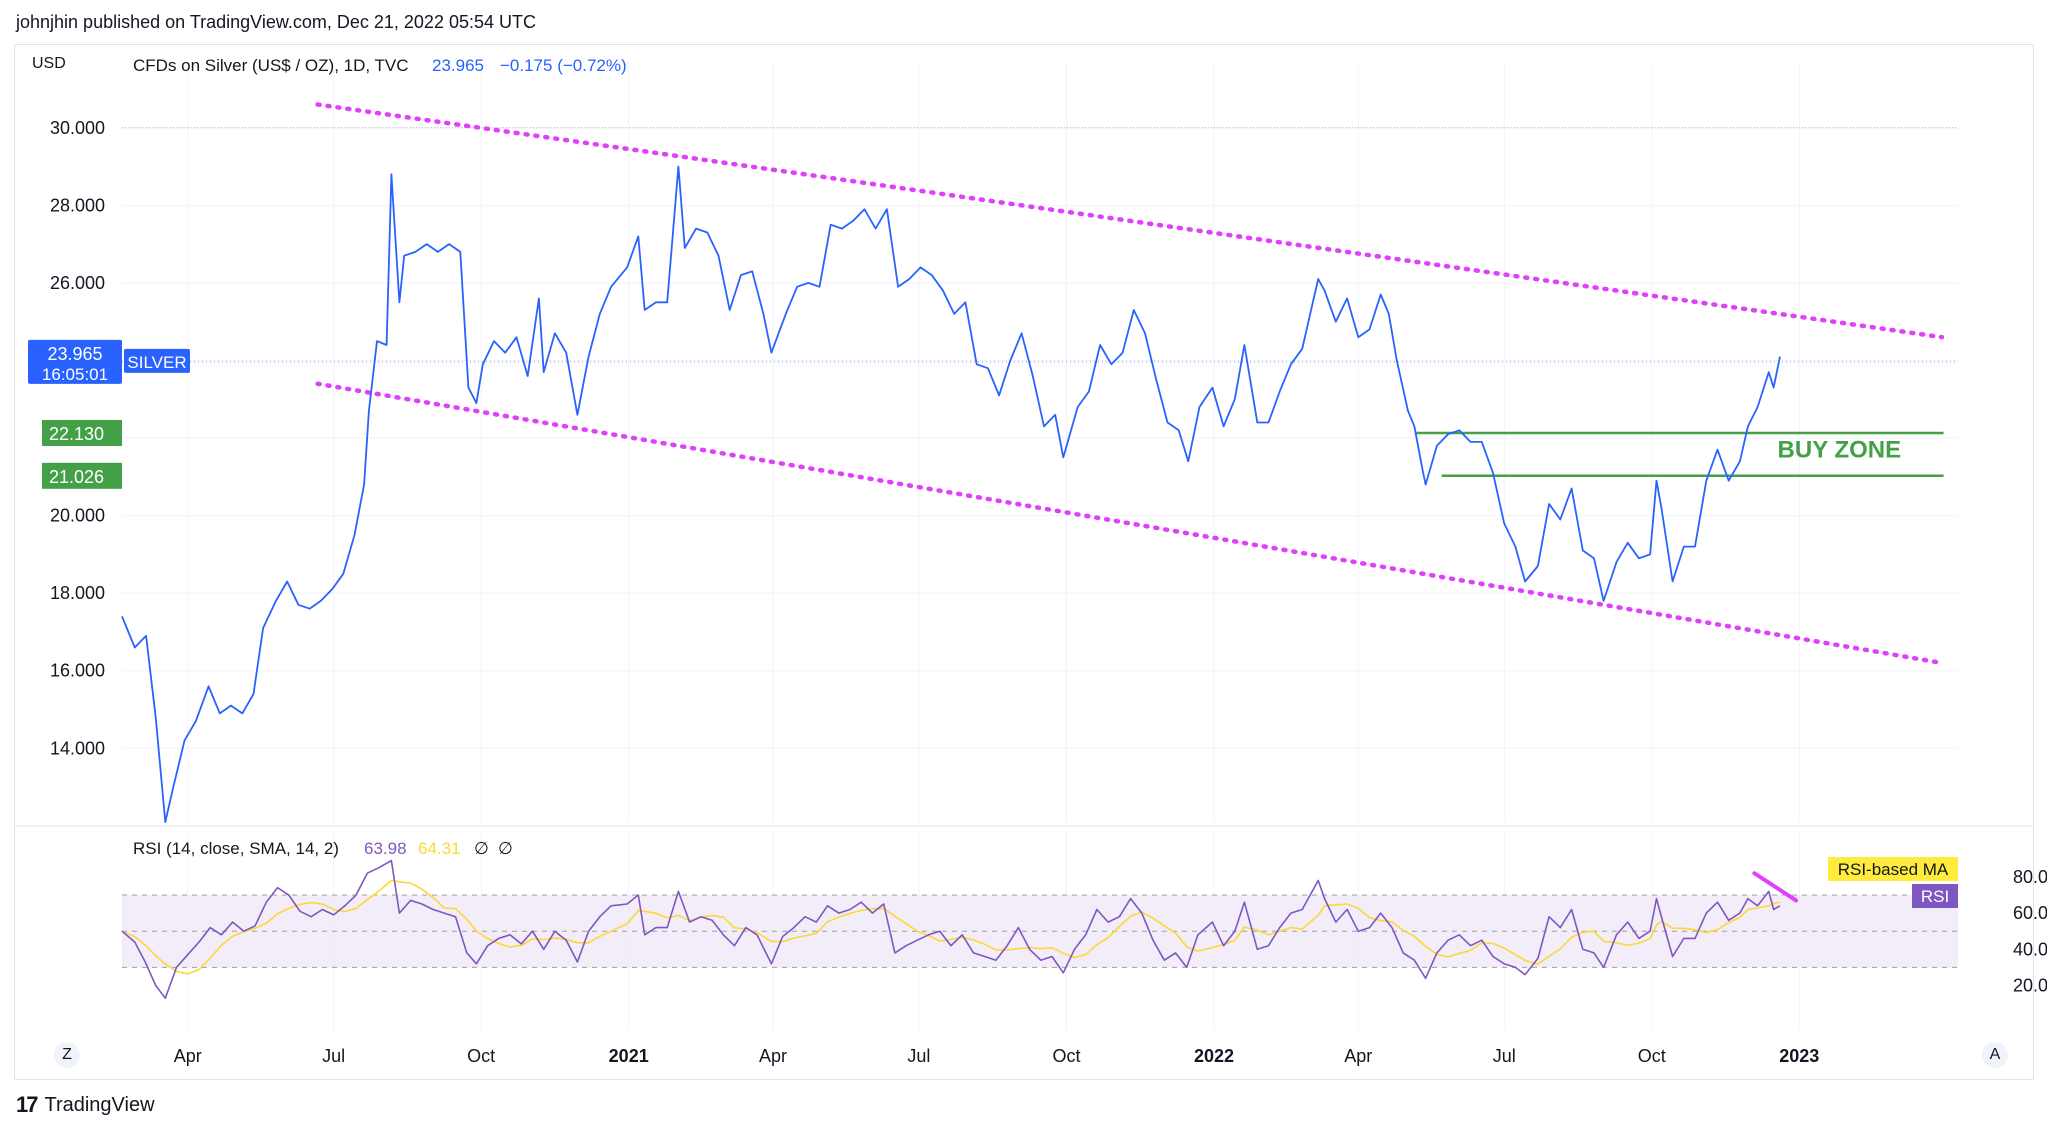 The image size is (2047, 1131). I want to click on rsi-axis-tick-label: 40.00, so click(2030, 949).